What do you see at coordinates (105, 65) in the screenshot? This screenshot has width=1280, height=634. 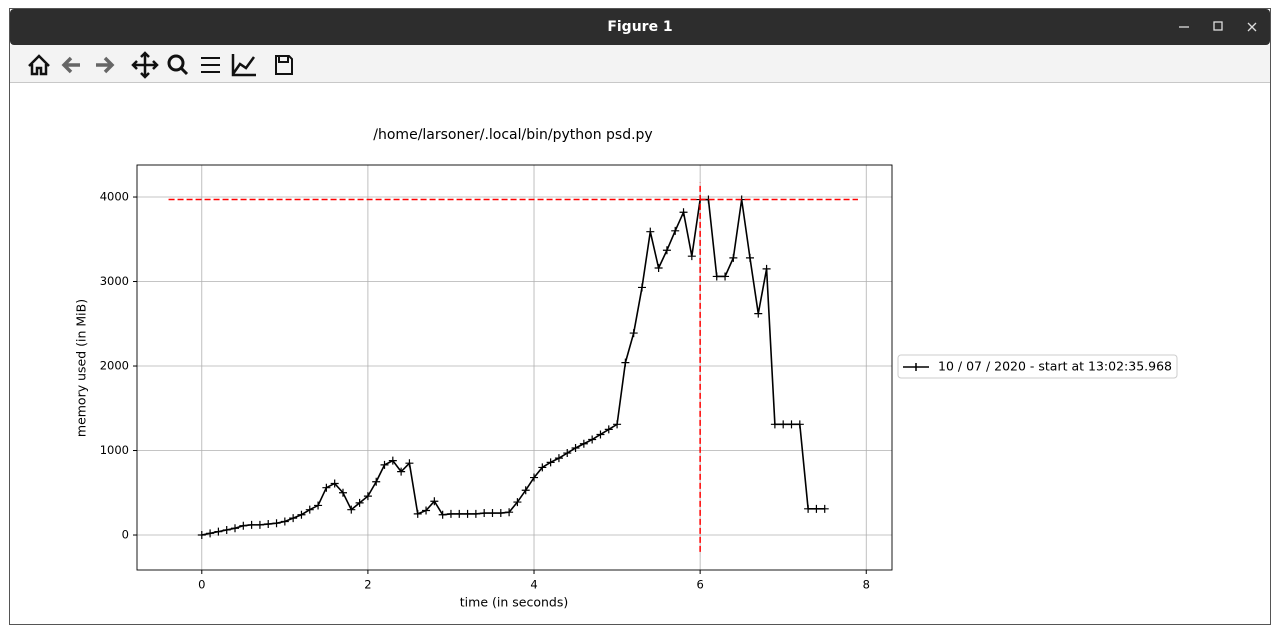 I see `forward-button` at bounding box center [105, 65].